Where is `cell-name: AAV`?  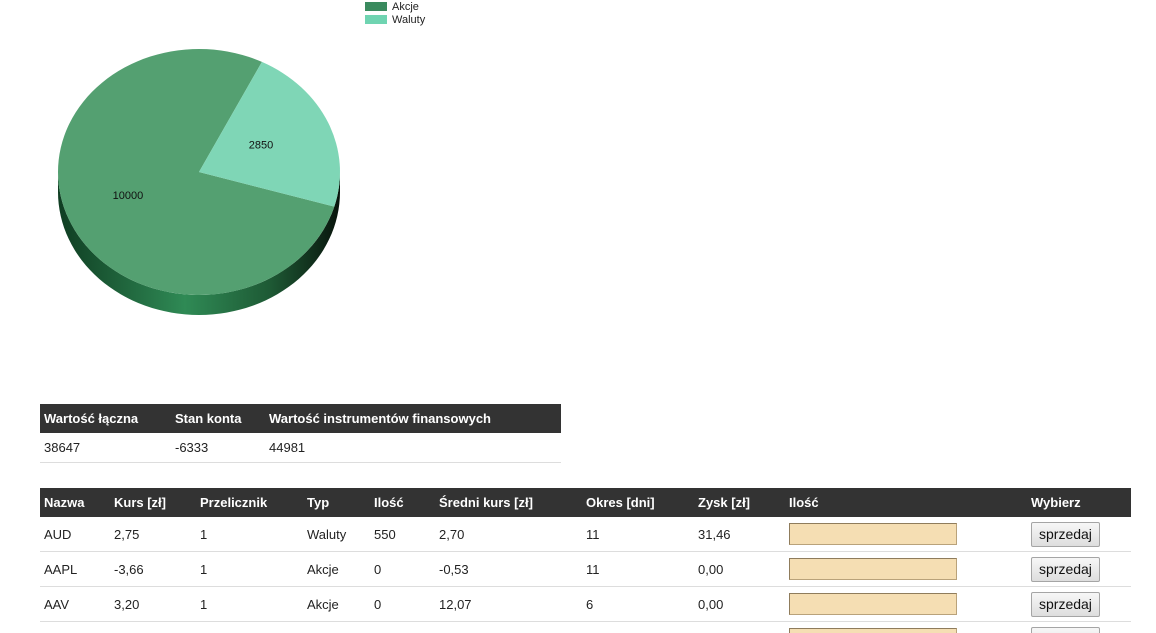 cell-name: AAV is located at coordinates (75, 604).